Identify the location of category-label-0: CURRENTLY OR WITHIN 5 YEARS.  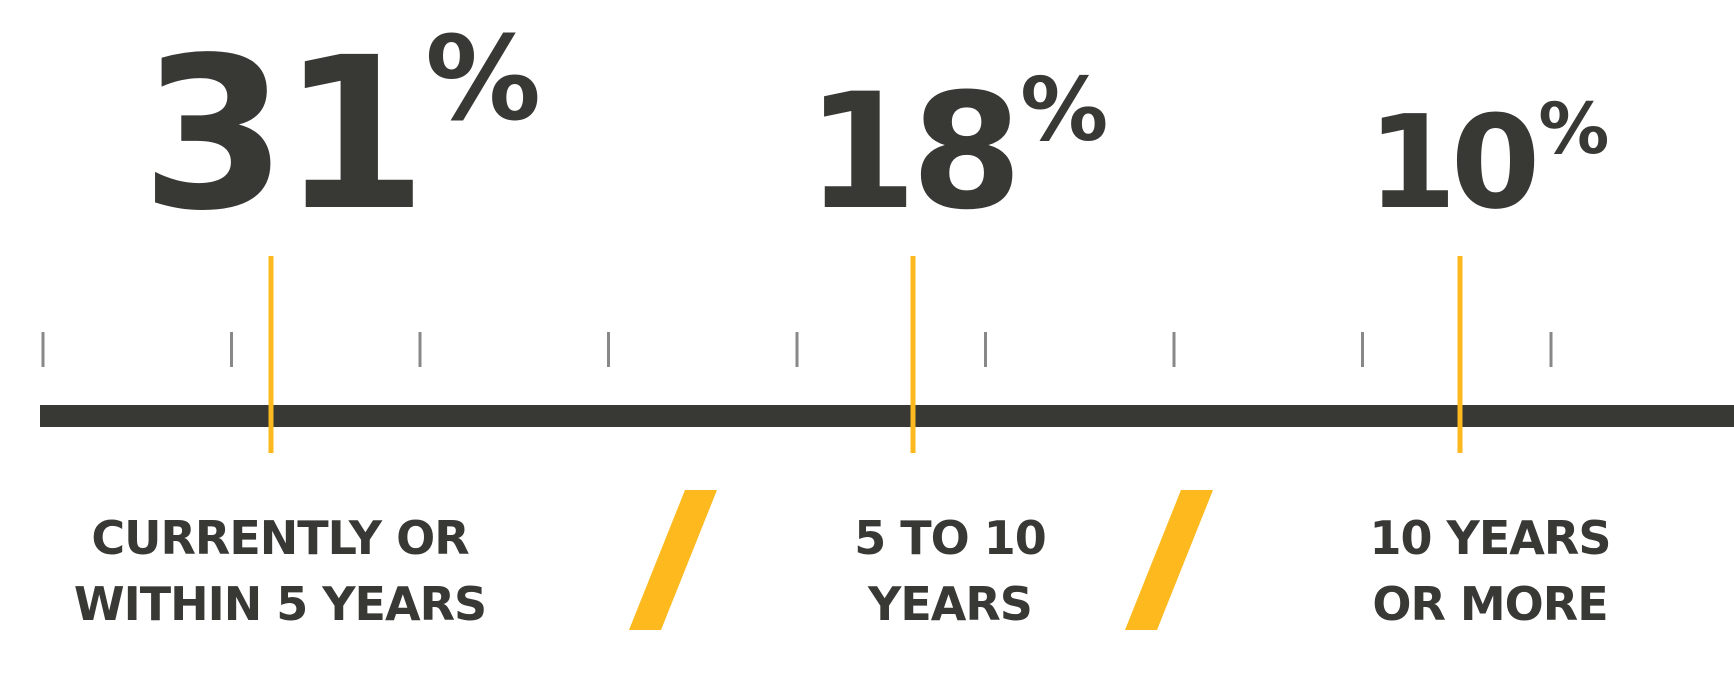
(280, 571).